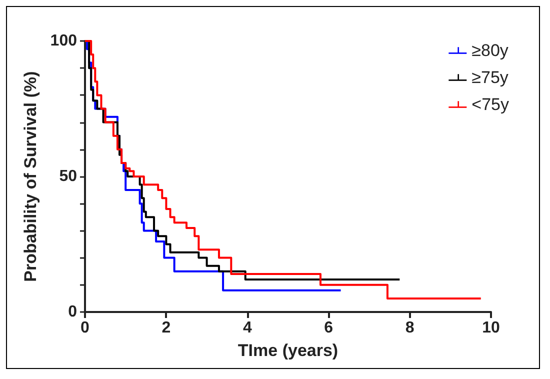 The width and height of the screenshot is (550, 379). I want to click on x-tick-label: 4, so click(247, 328).